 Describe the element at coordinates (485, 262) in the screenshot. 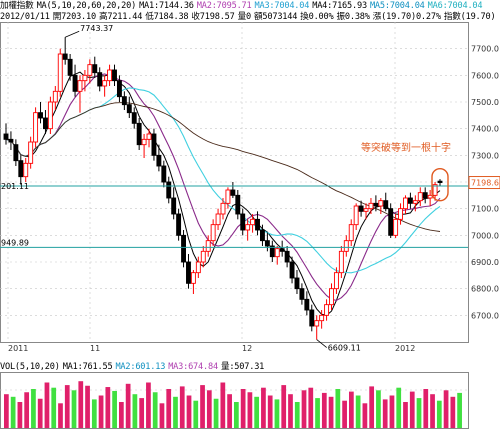

I see `y-tick-label: 6900.0` at that location.